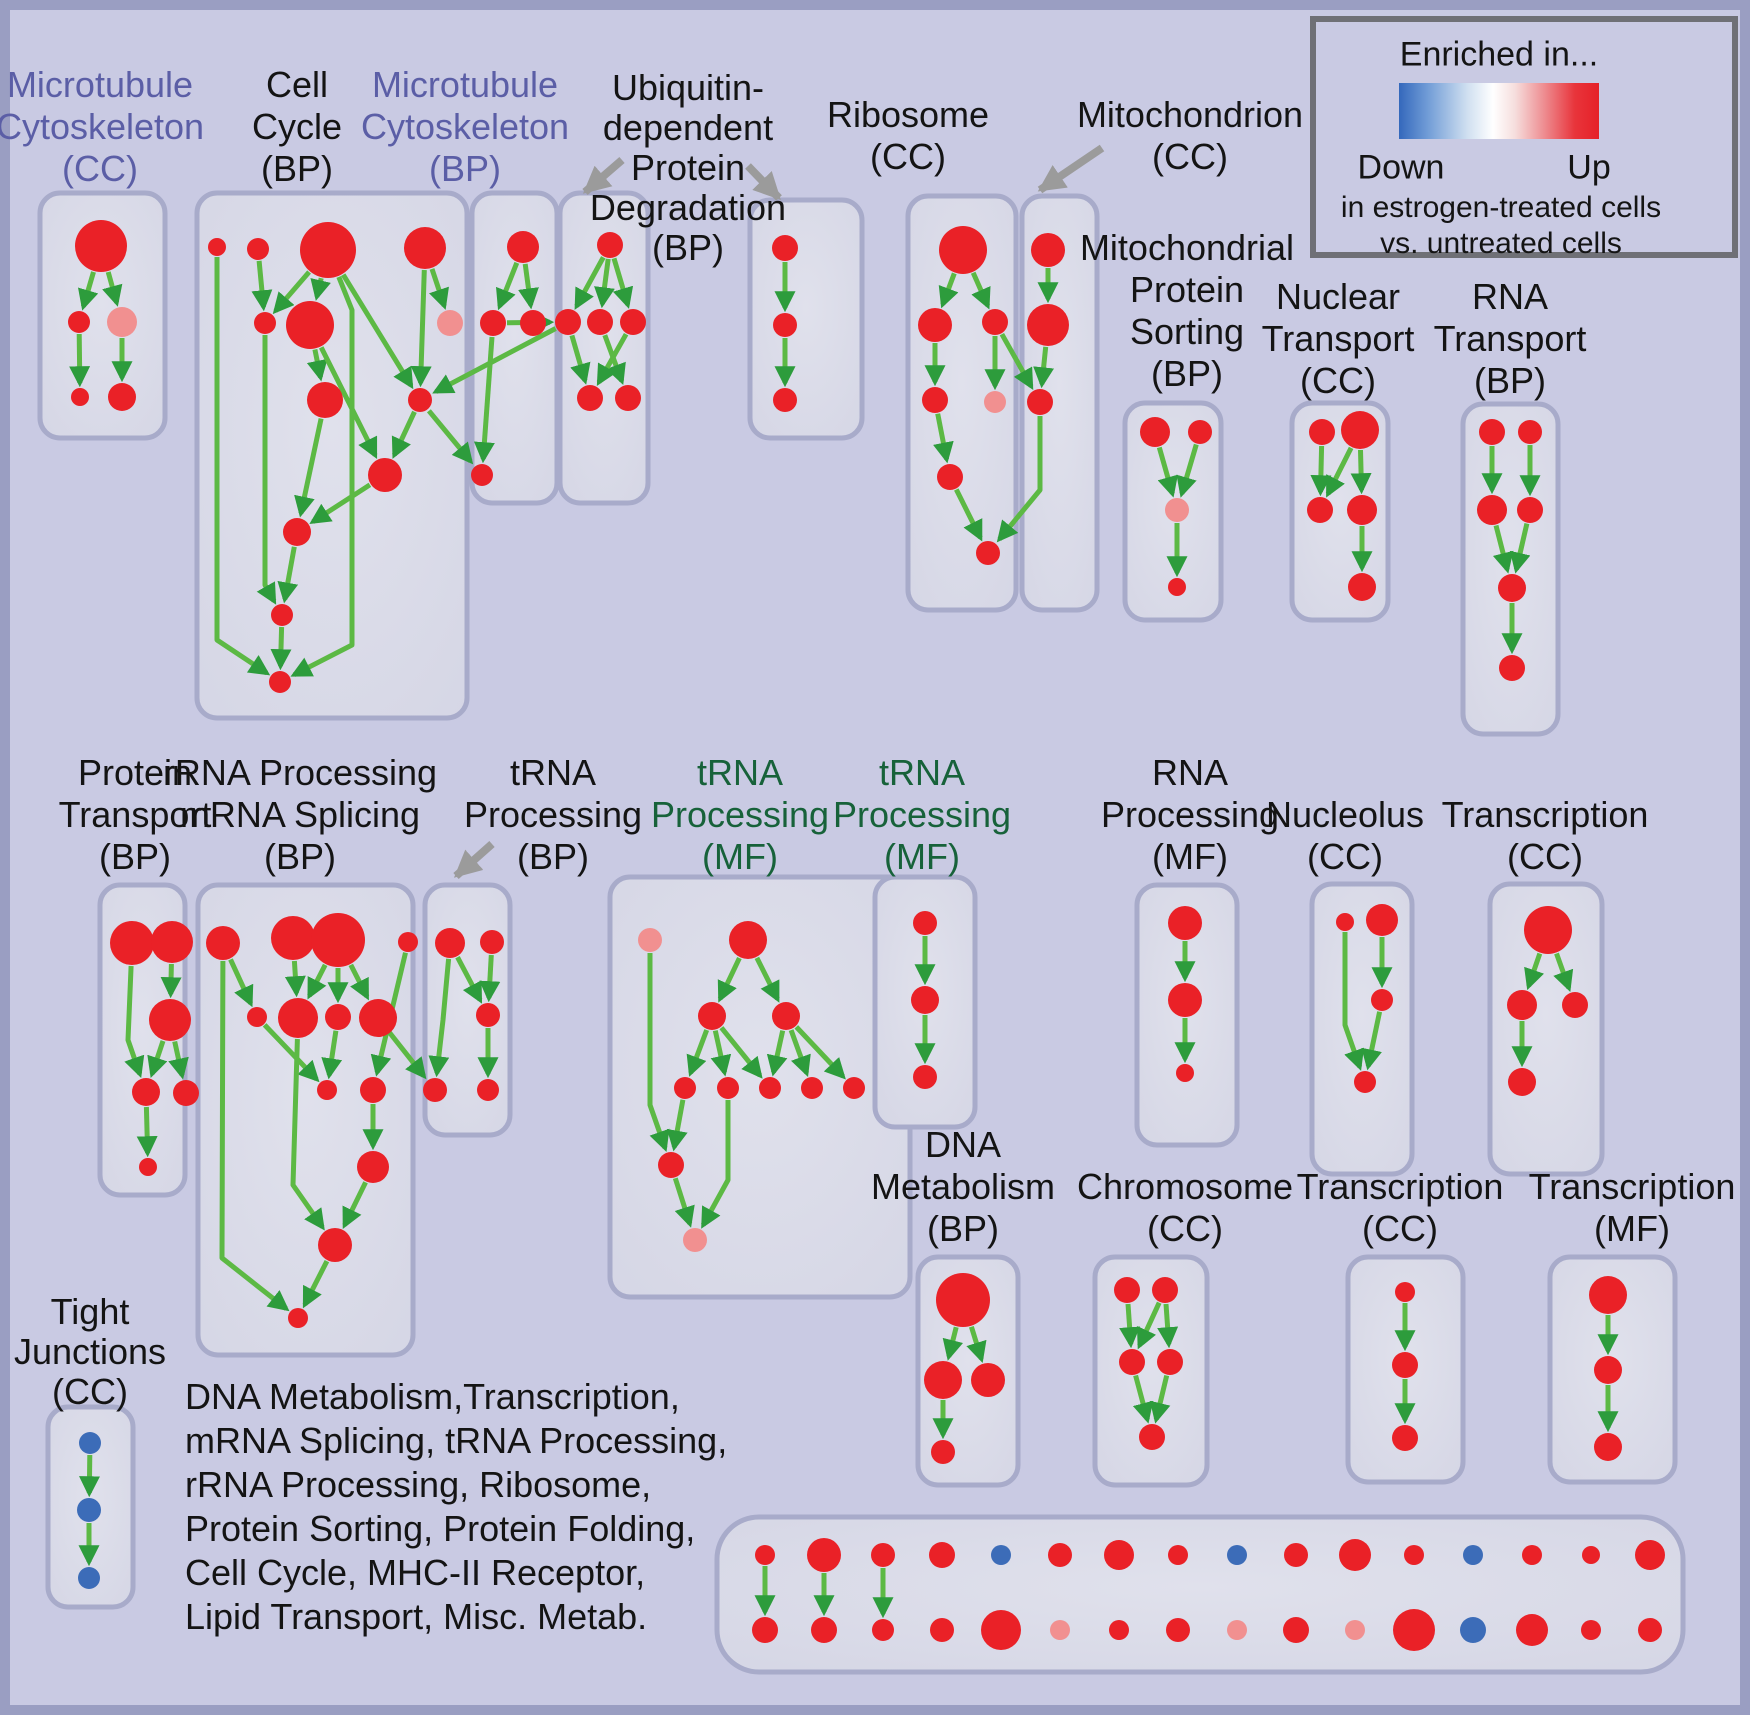 The image size is (1750, 1715). Describe the element at coordinates (1534, 971) in the screenshot. I see `edge-transcription-cc-mid` at that location.